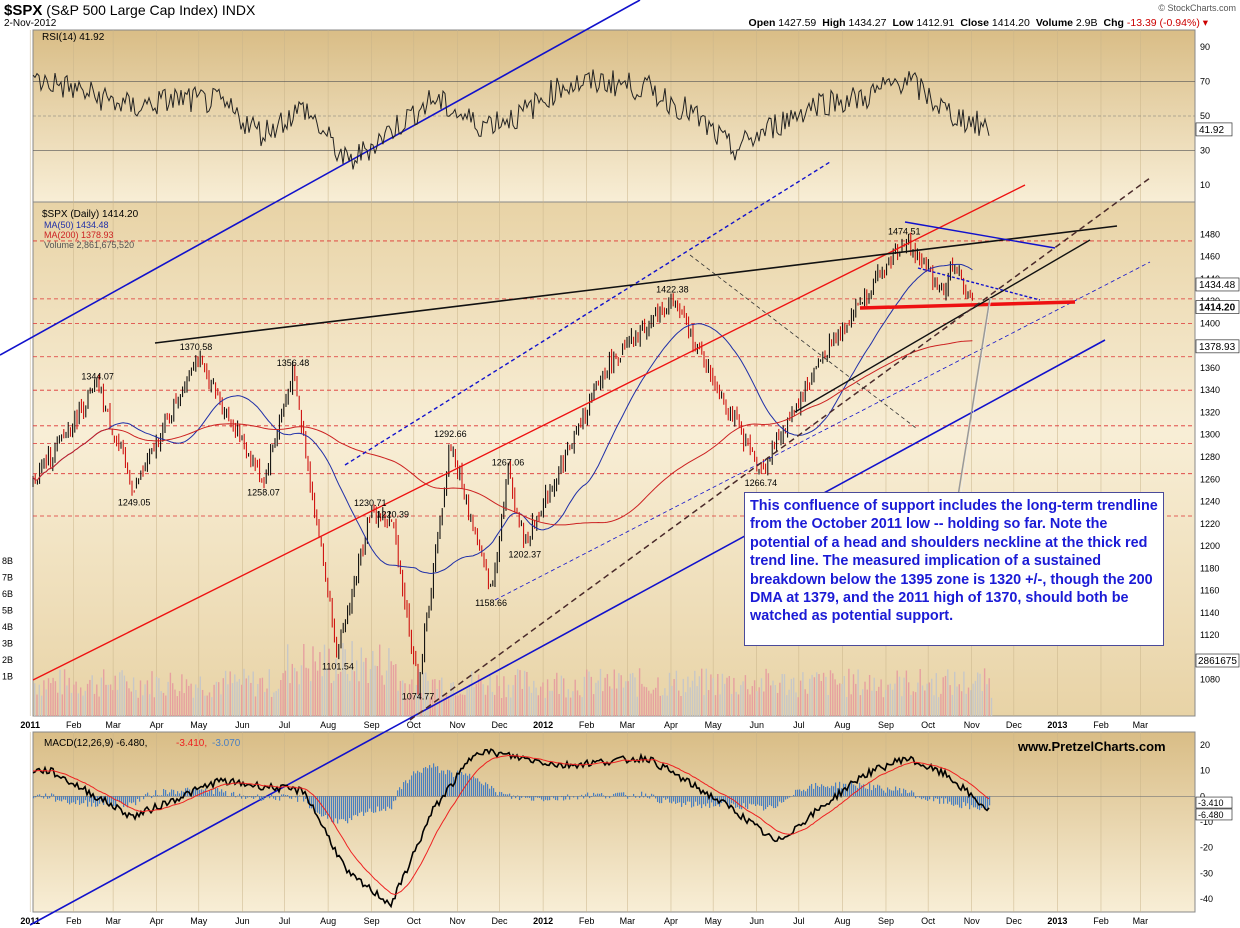  What do you see at coordinates (1211, 815) in the screenshot?
I see `macd-value-label: -6.480` at bounding box center [1211, 815].